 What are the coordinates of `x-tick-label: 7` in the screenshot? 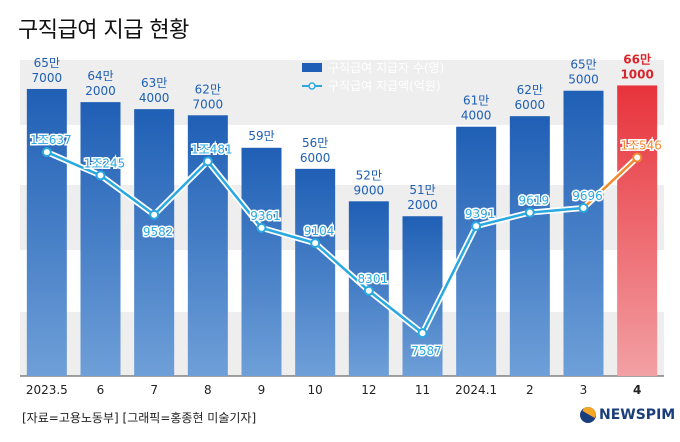 It's located at (154, 390).